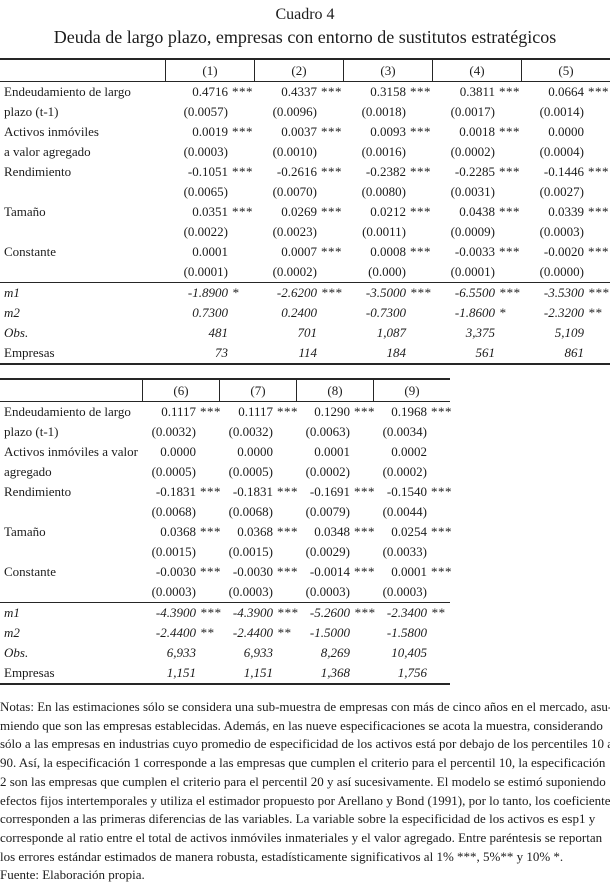 The height and width of the screenshot is (889, 610). I want to click on data-cell: -2.3400 **, so click(411, 613).